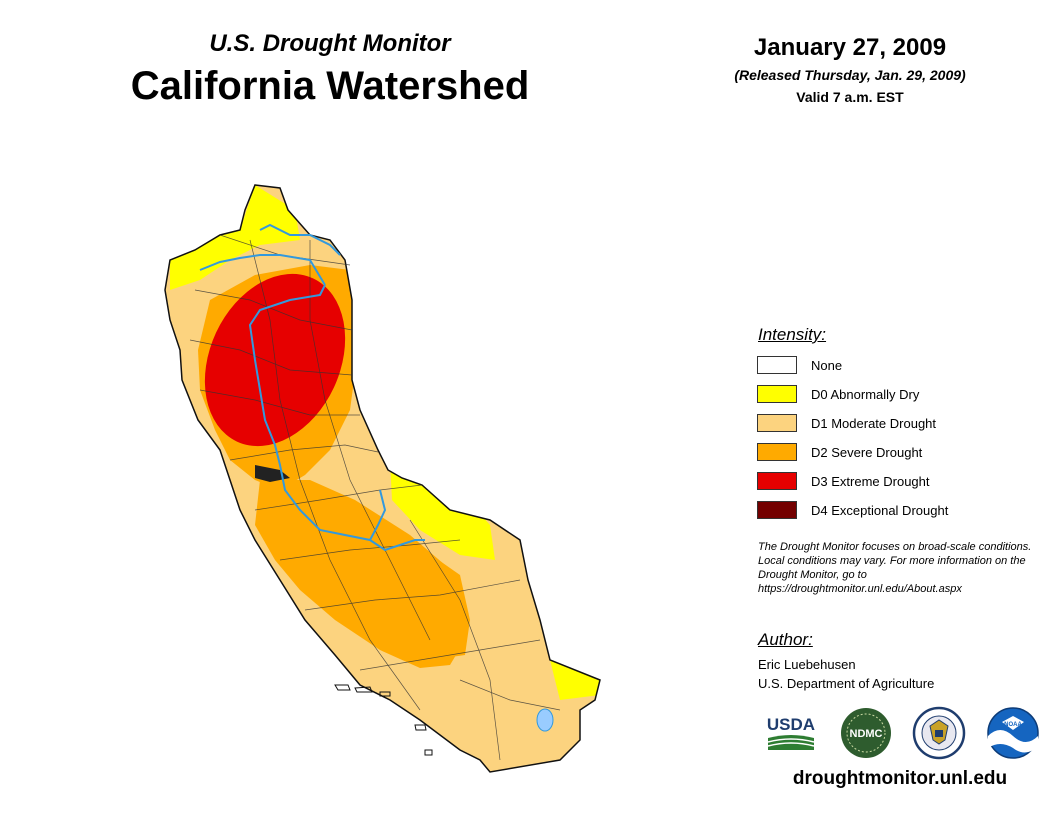 Image resolution: width=1056 pixels, height=816 pixels. What do you see at coordinates (846, 683) in the screenshot?
I see `author-org: U.S. Department of Agriculture` at bounding box center [846, 683].